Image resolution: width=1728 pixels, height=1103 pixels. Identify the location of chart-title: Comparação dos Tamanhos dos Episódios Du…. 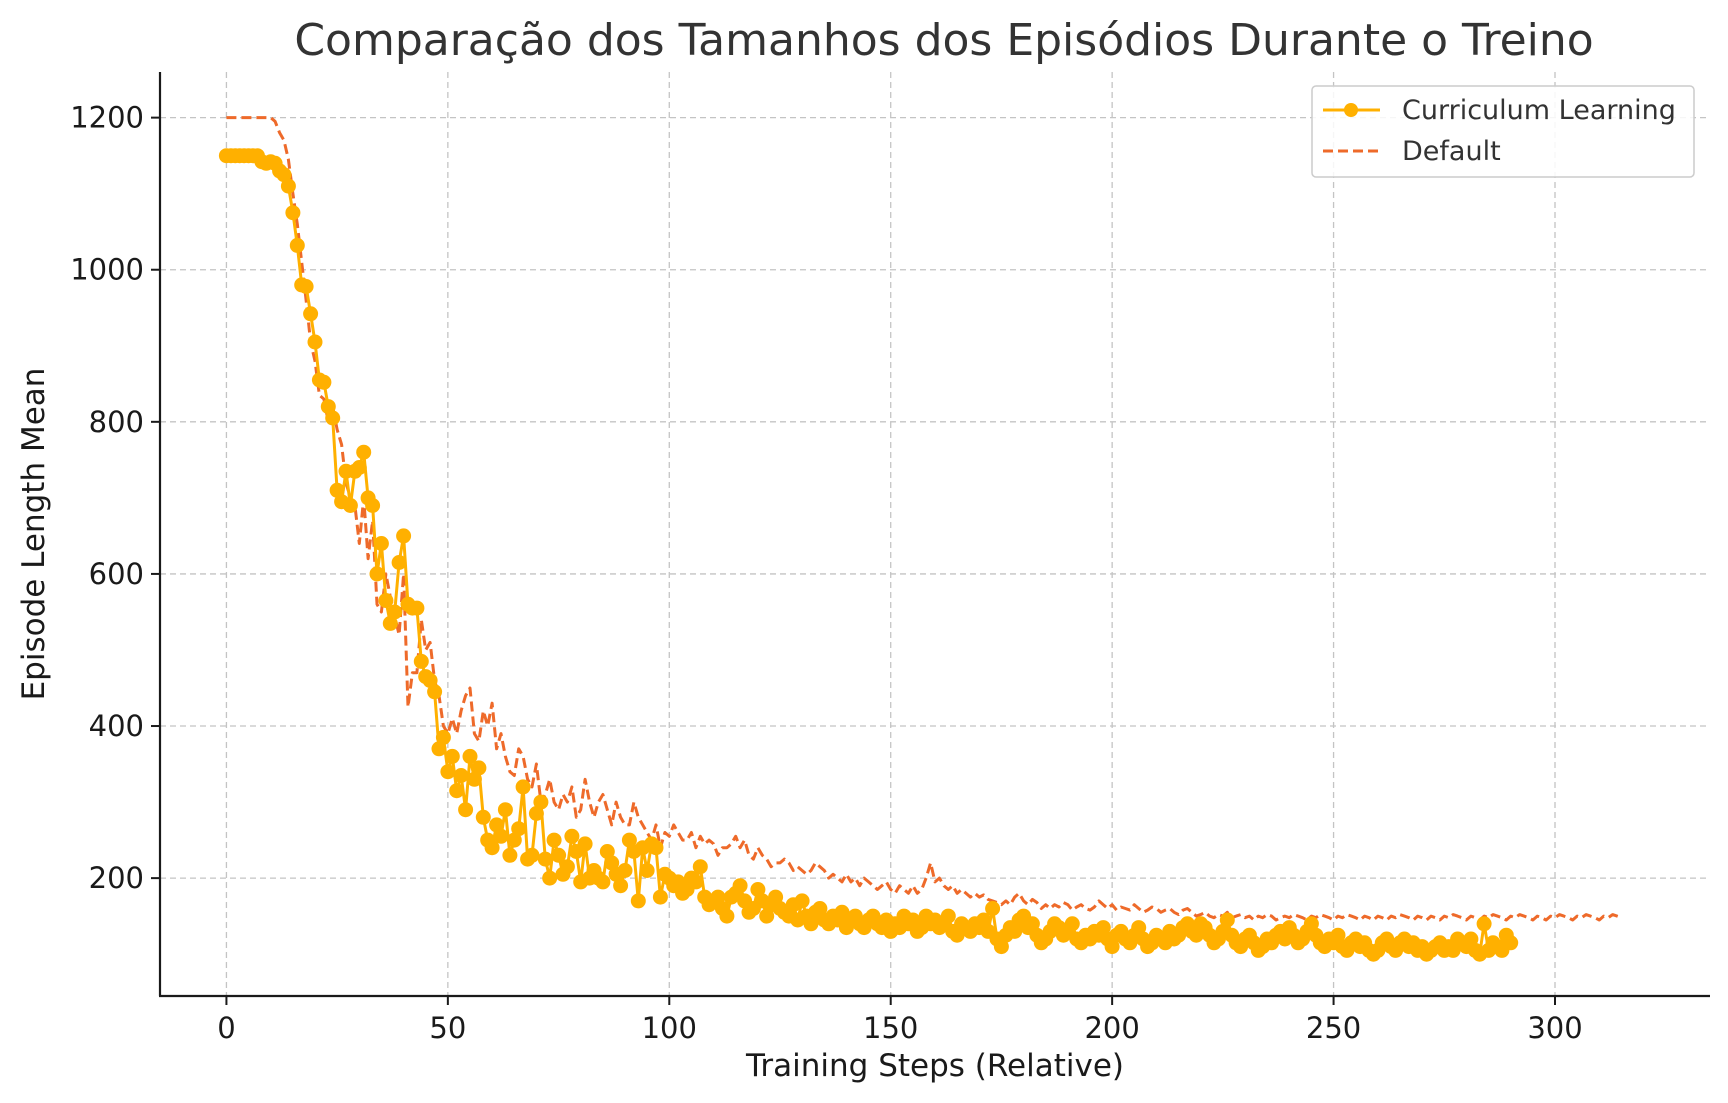
(943, 40).